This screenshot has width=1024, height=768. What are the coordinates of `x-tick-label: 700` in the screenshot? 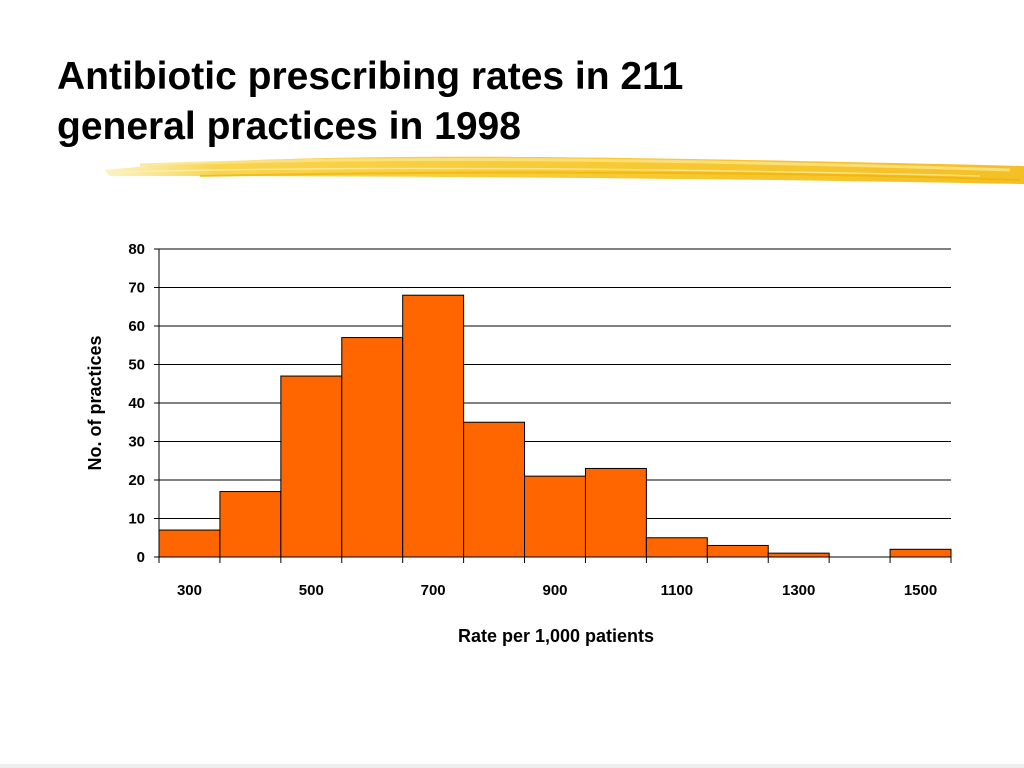 It's located at (433, 590).